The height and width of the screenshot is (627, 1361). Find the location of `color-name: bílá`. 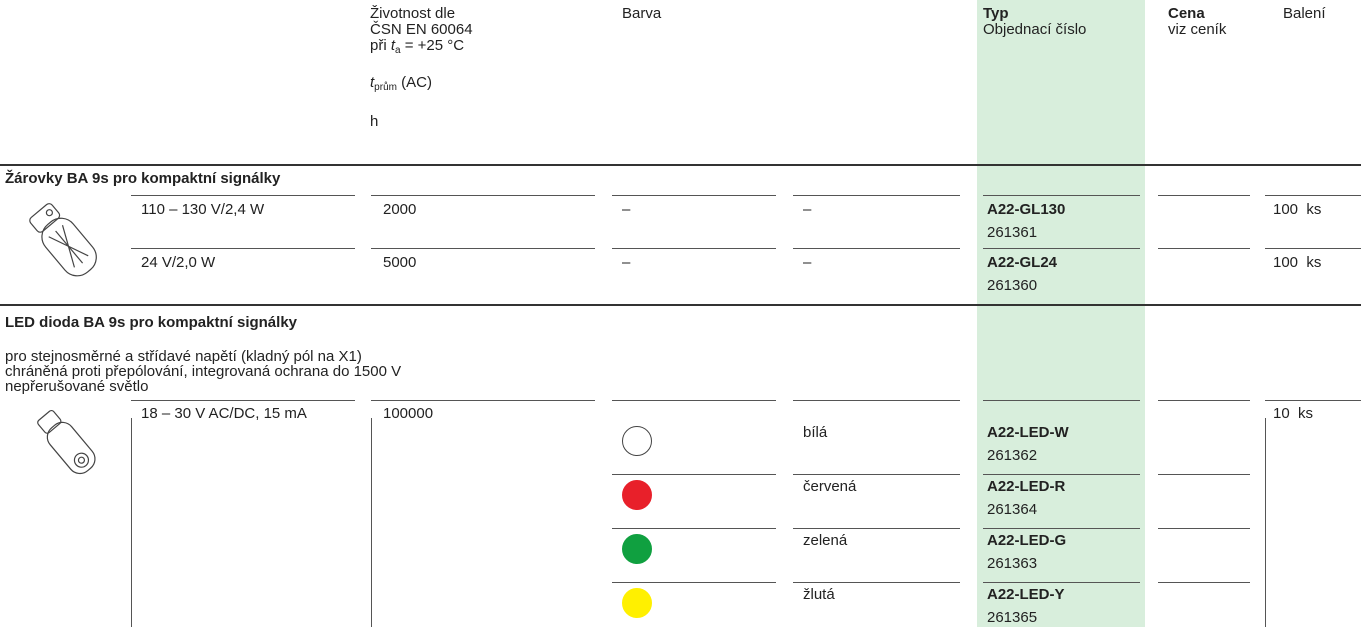

color-name: bílá is located at coordinates (815, 432).